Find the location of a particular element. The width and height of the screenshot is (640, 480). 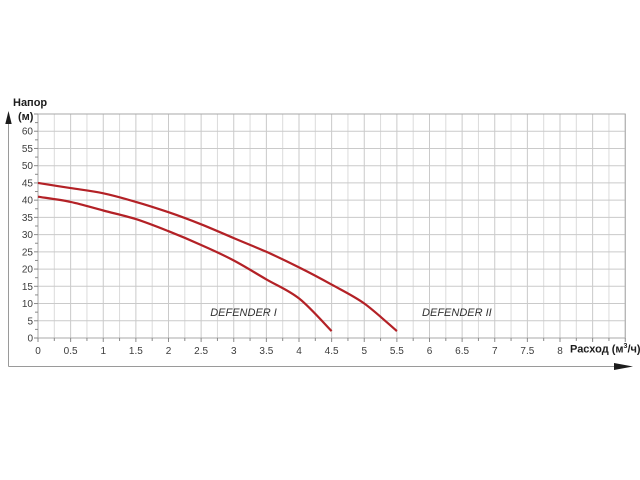

y-axis-unit-text: (м) is located at coordinates (26, 117).